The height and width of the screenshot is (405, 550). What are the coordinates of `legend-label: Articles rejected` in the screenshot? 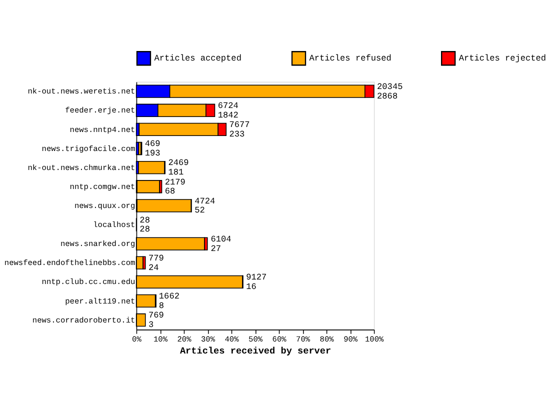 It's located at (502, 59).